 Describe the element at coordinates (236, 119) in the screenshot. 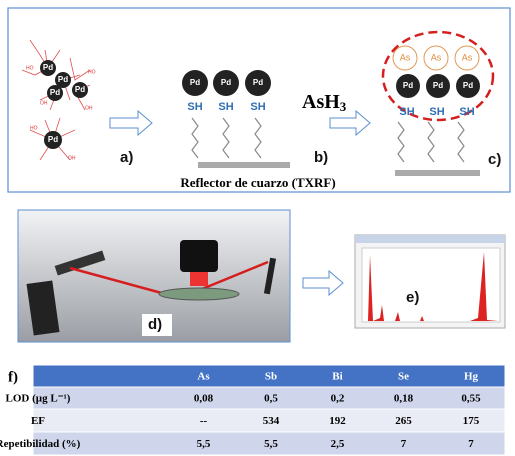

I see `thiol-layer` at that location.